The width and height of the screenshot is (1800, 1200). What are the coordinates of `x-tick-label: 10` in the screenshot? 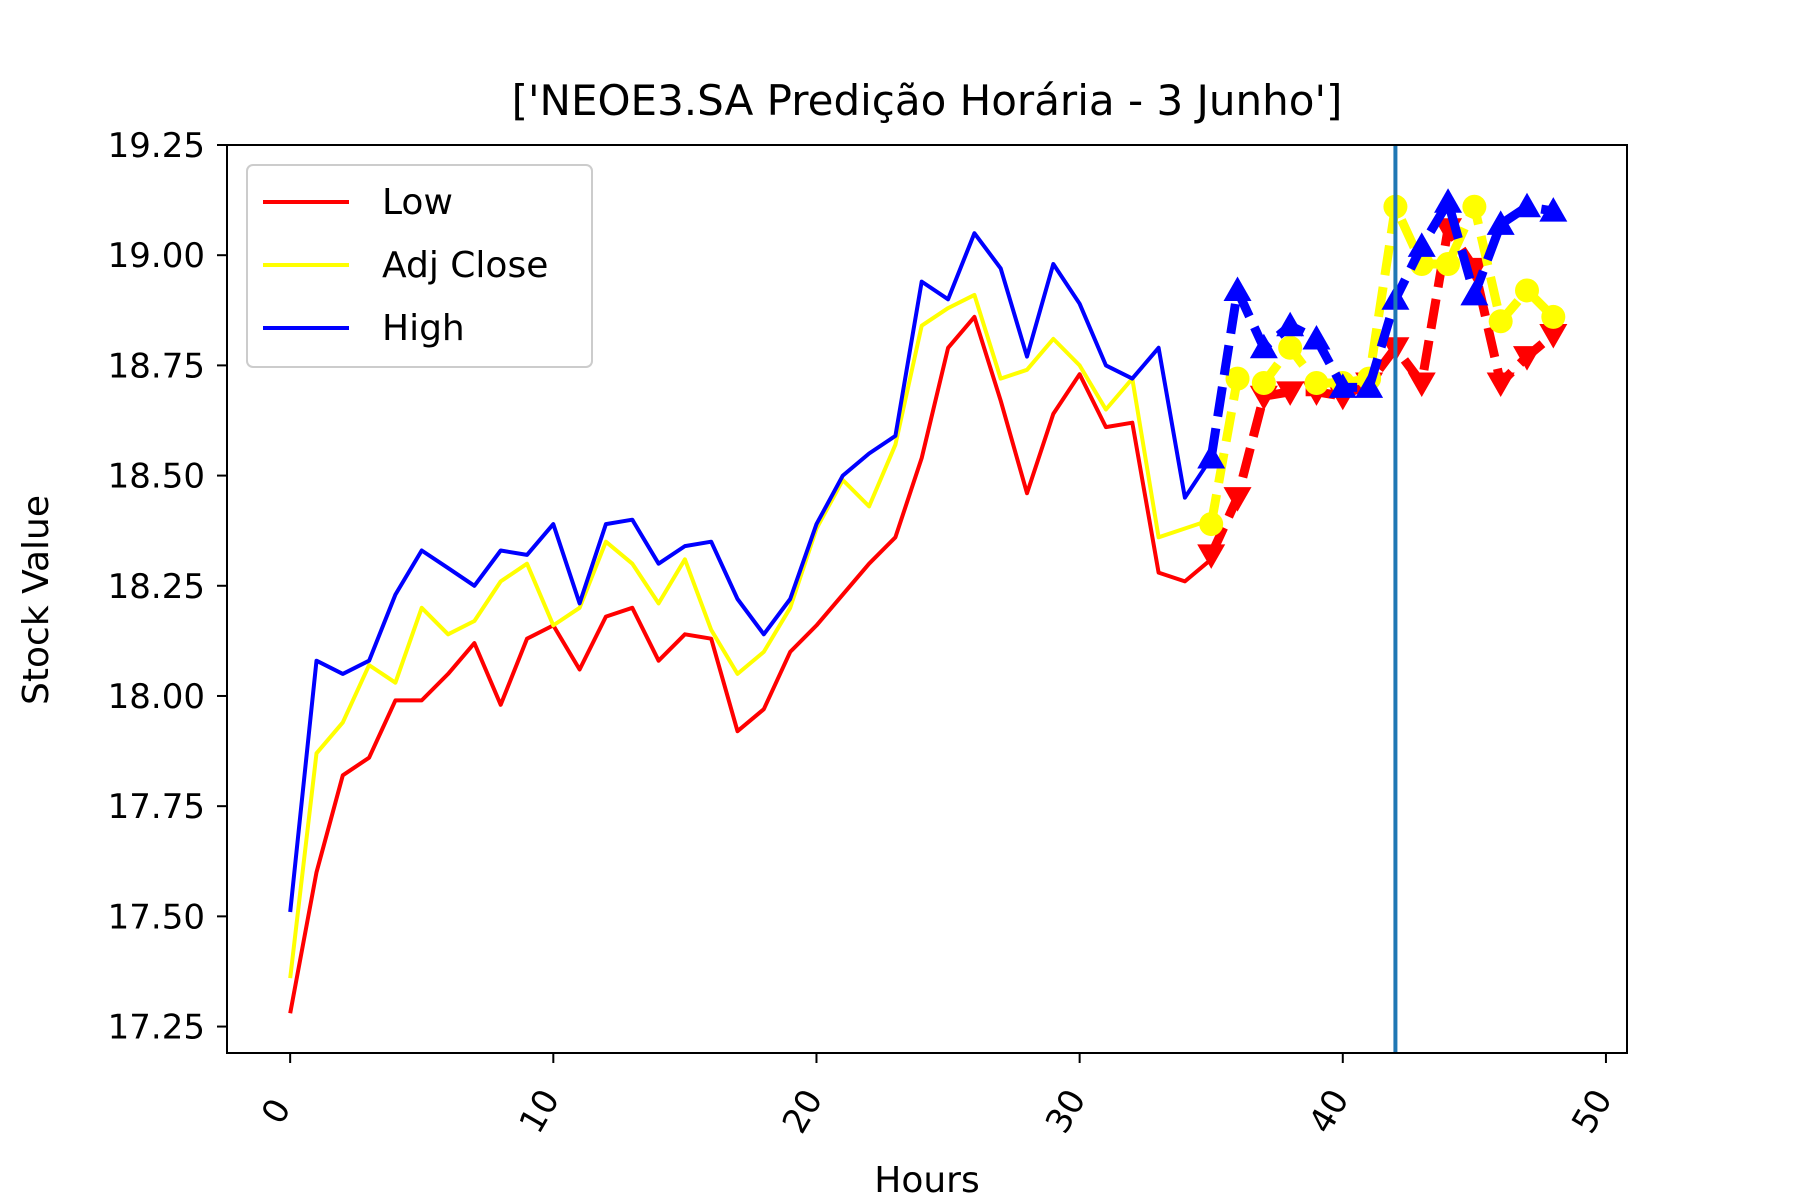 It's located at (540, 1111).